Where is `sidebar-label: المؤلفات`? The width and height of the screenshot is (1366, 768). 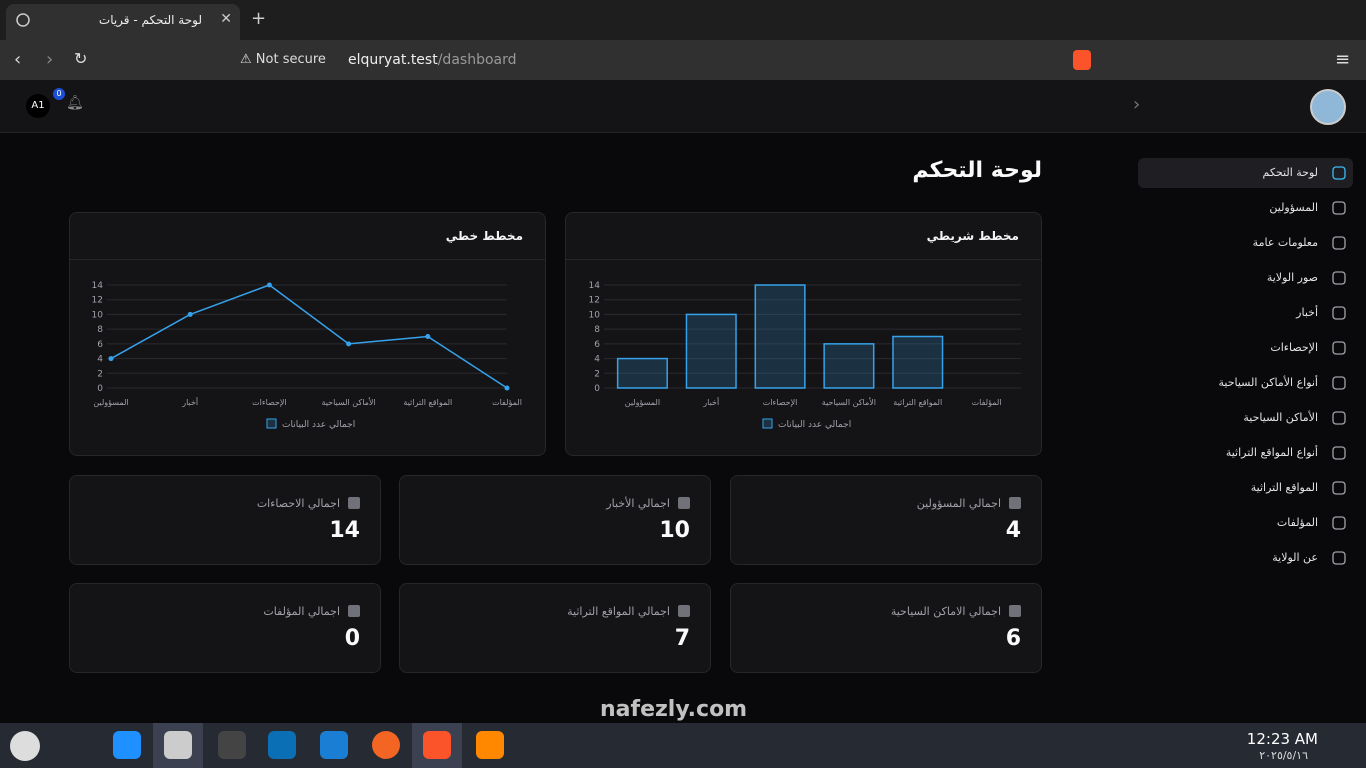 sidebar-label: المؤلفات is located at coordinates (1297, 522).